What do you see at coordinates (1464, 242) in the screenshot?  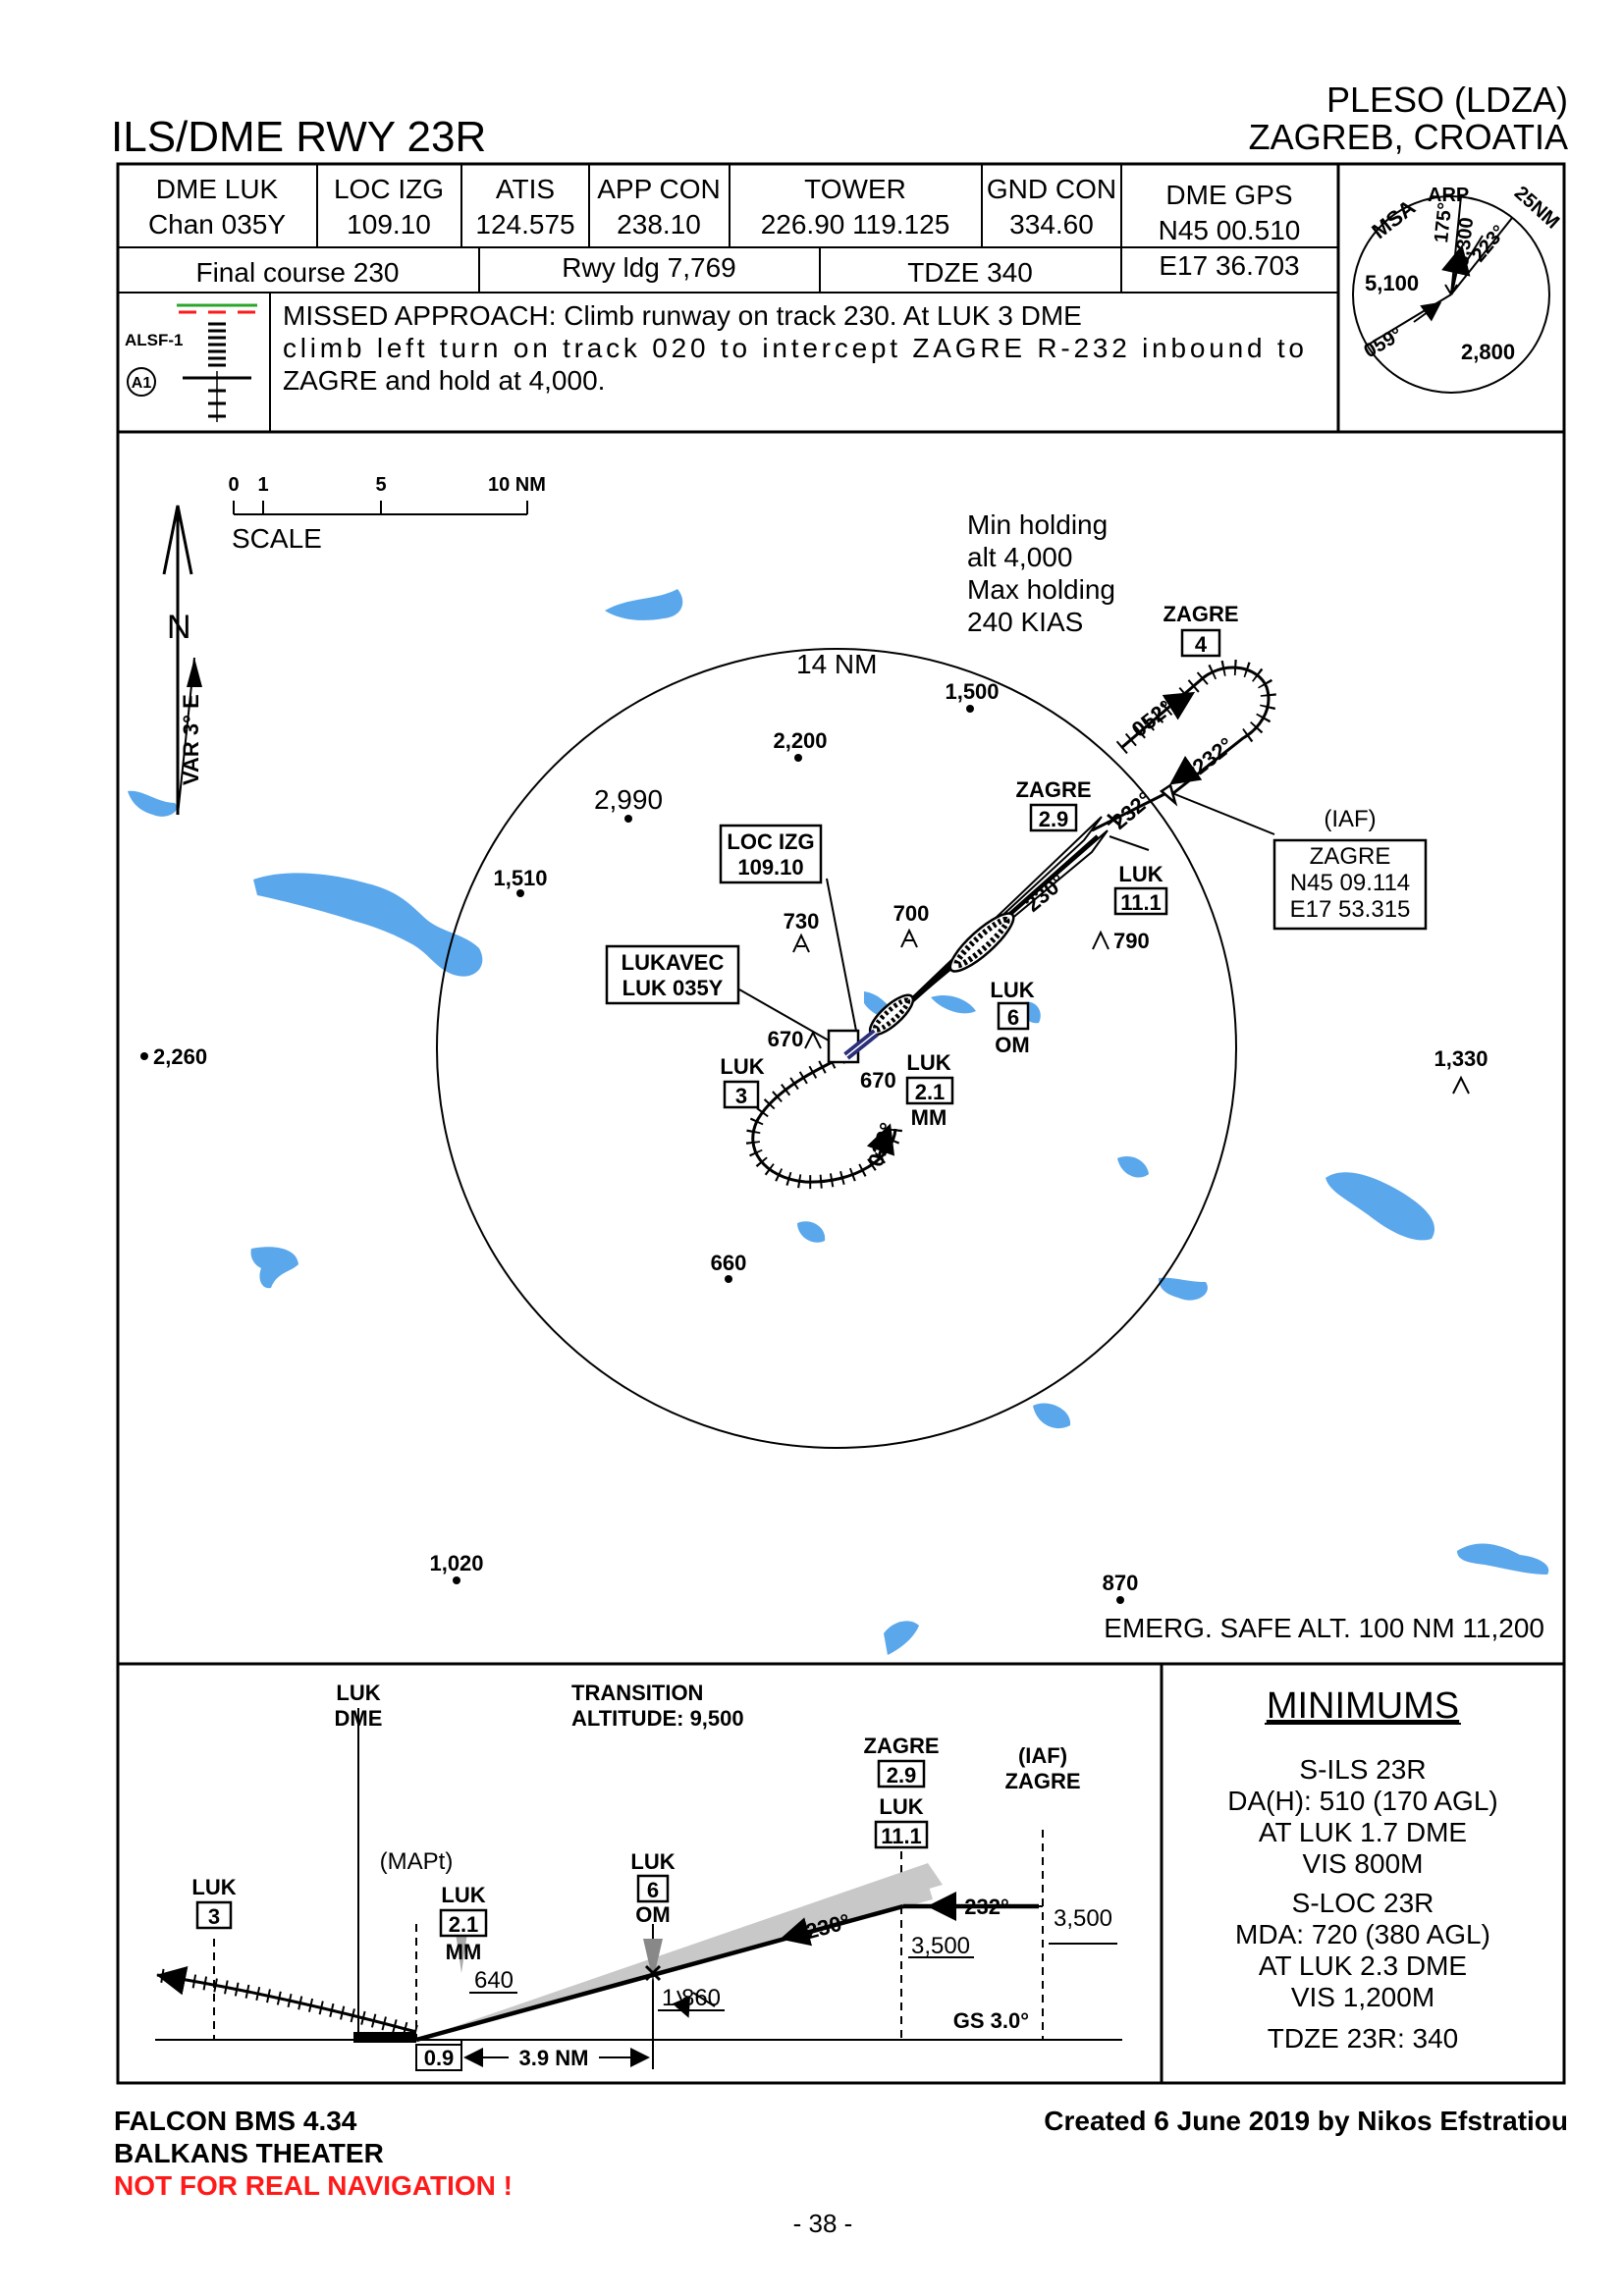 I see `alt-3300: 3,300` at bounding box center [1464, 242].